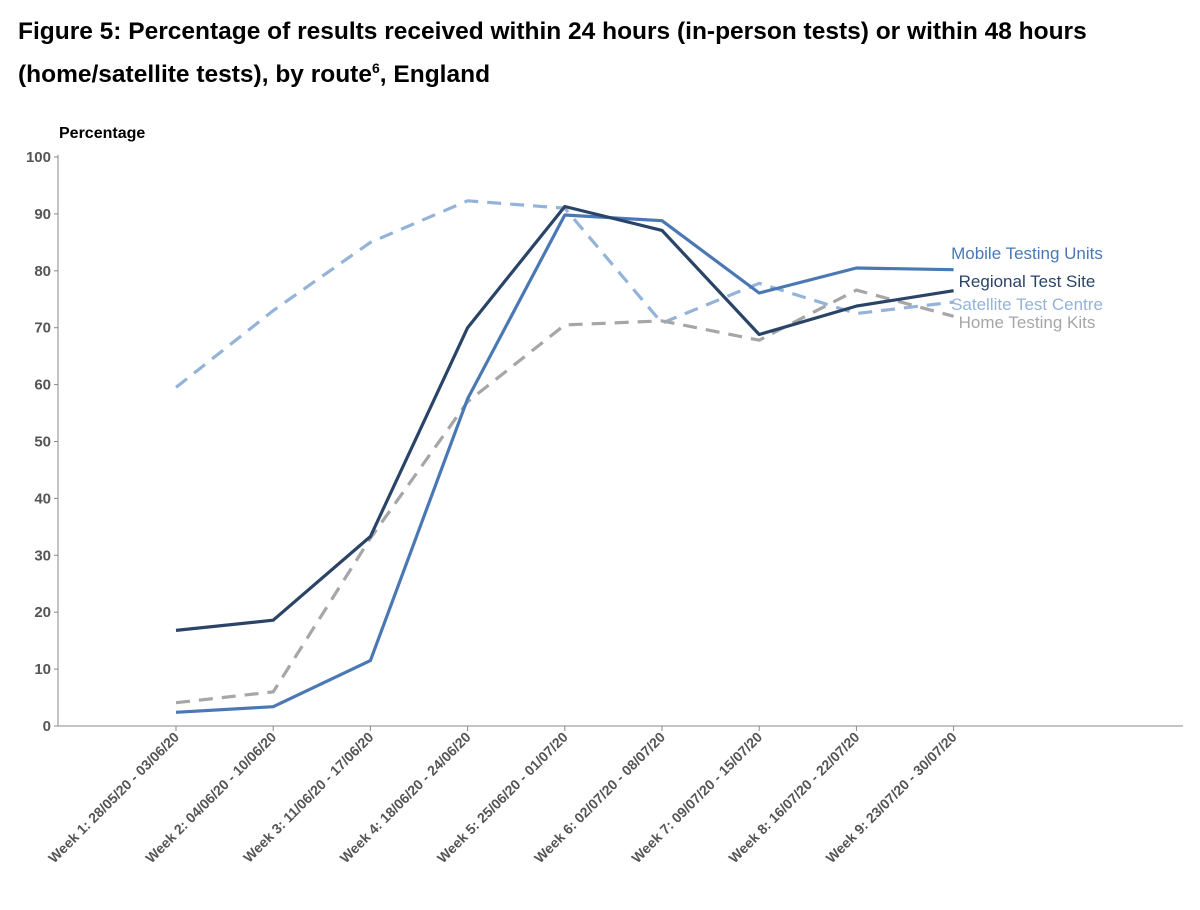 The width and height of the screenshot is (1200, 910). Describe the element at coordinates (42, 271) in the screenshot. I see `y-tick-label: 80` at that location.